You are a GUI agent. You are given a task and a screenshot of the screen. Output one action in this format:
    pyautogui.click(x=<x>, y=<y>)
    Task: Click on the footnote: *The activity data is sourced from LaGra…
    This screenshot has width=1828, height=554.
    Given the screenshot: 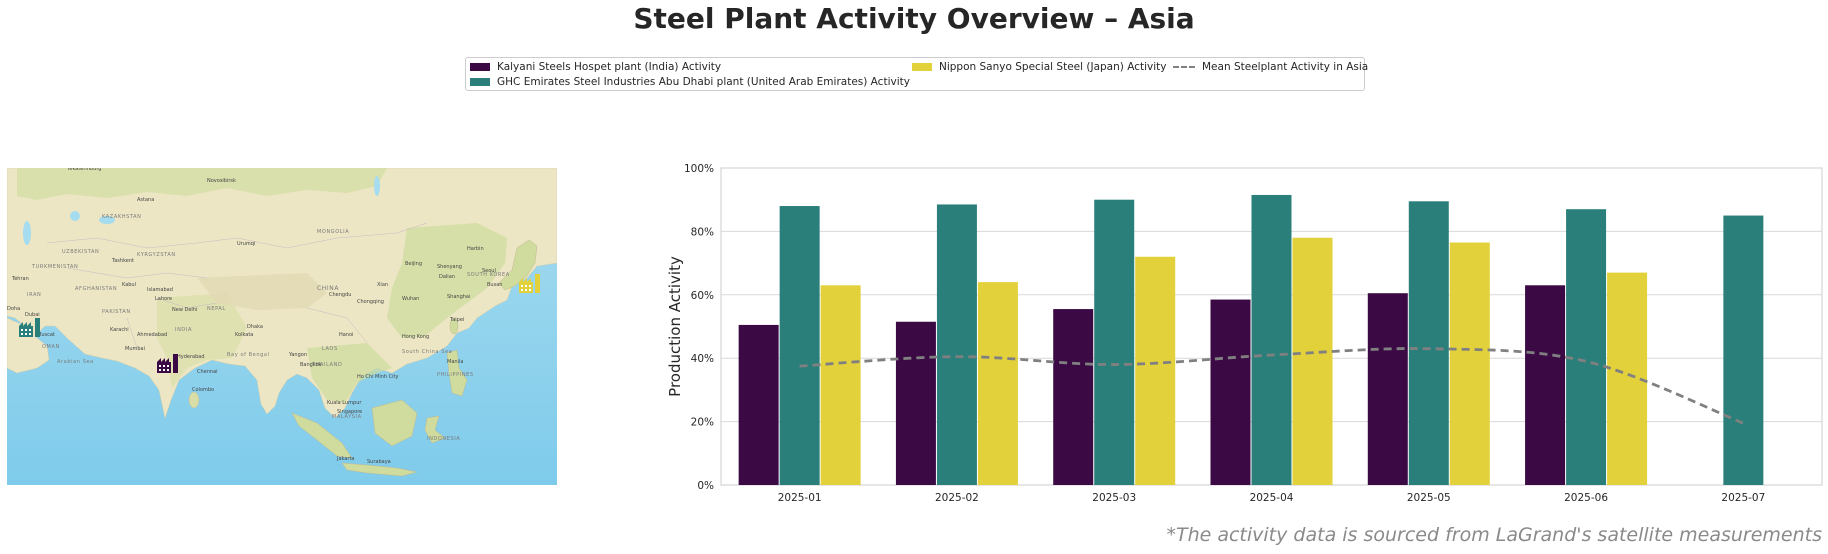 What is the action you would take?
    pyautogui.click(x=1494, y=535)
    